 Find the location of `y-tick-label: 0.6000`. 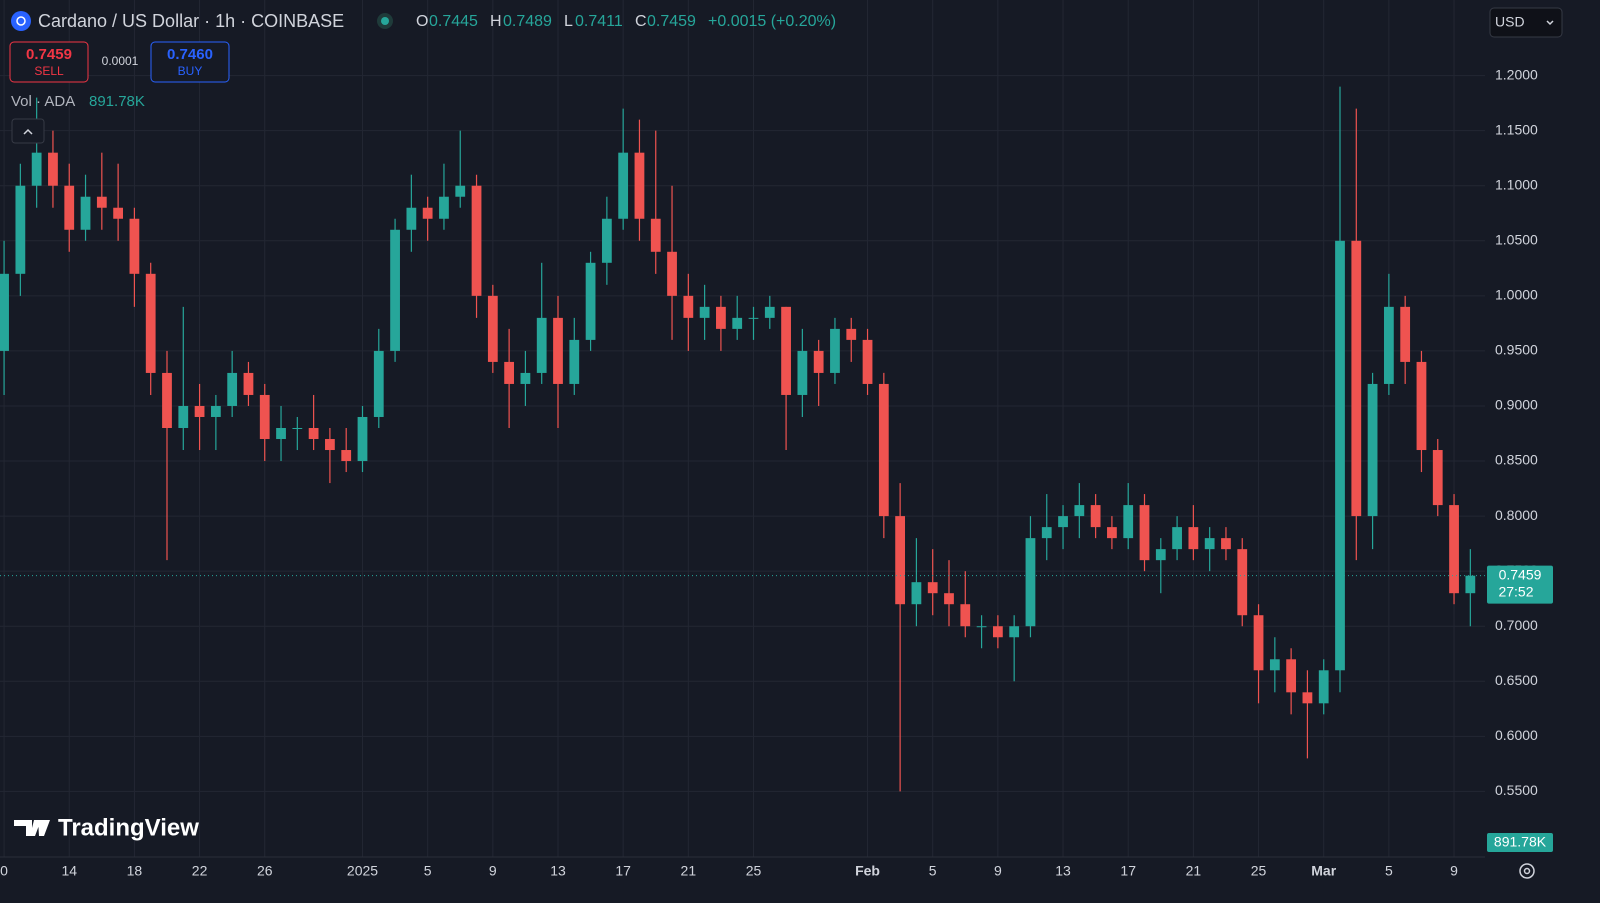

y-tick-label: 0.6000 is located at coordinates (1516, 735).